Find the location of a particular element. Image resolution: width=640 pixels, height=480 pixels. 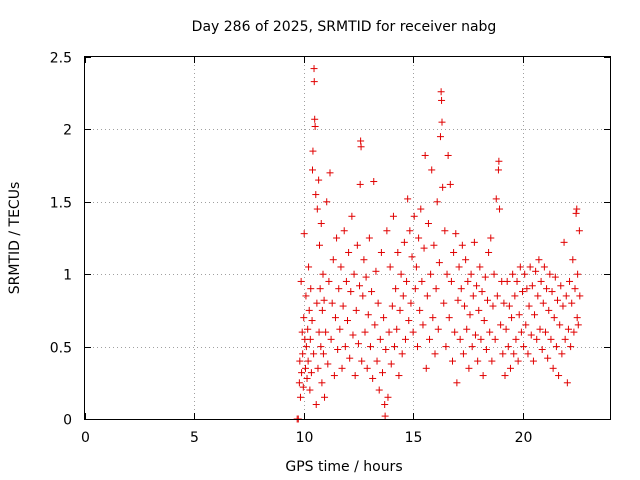

y-tick-label: 1 is located at coordinates (67, 276).